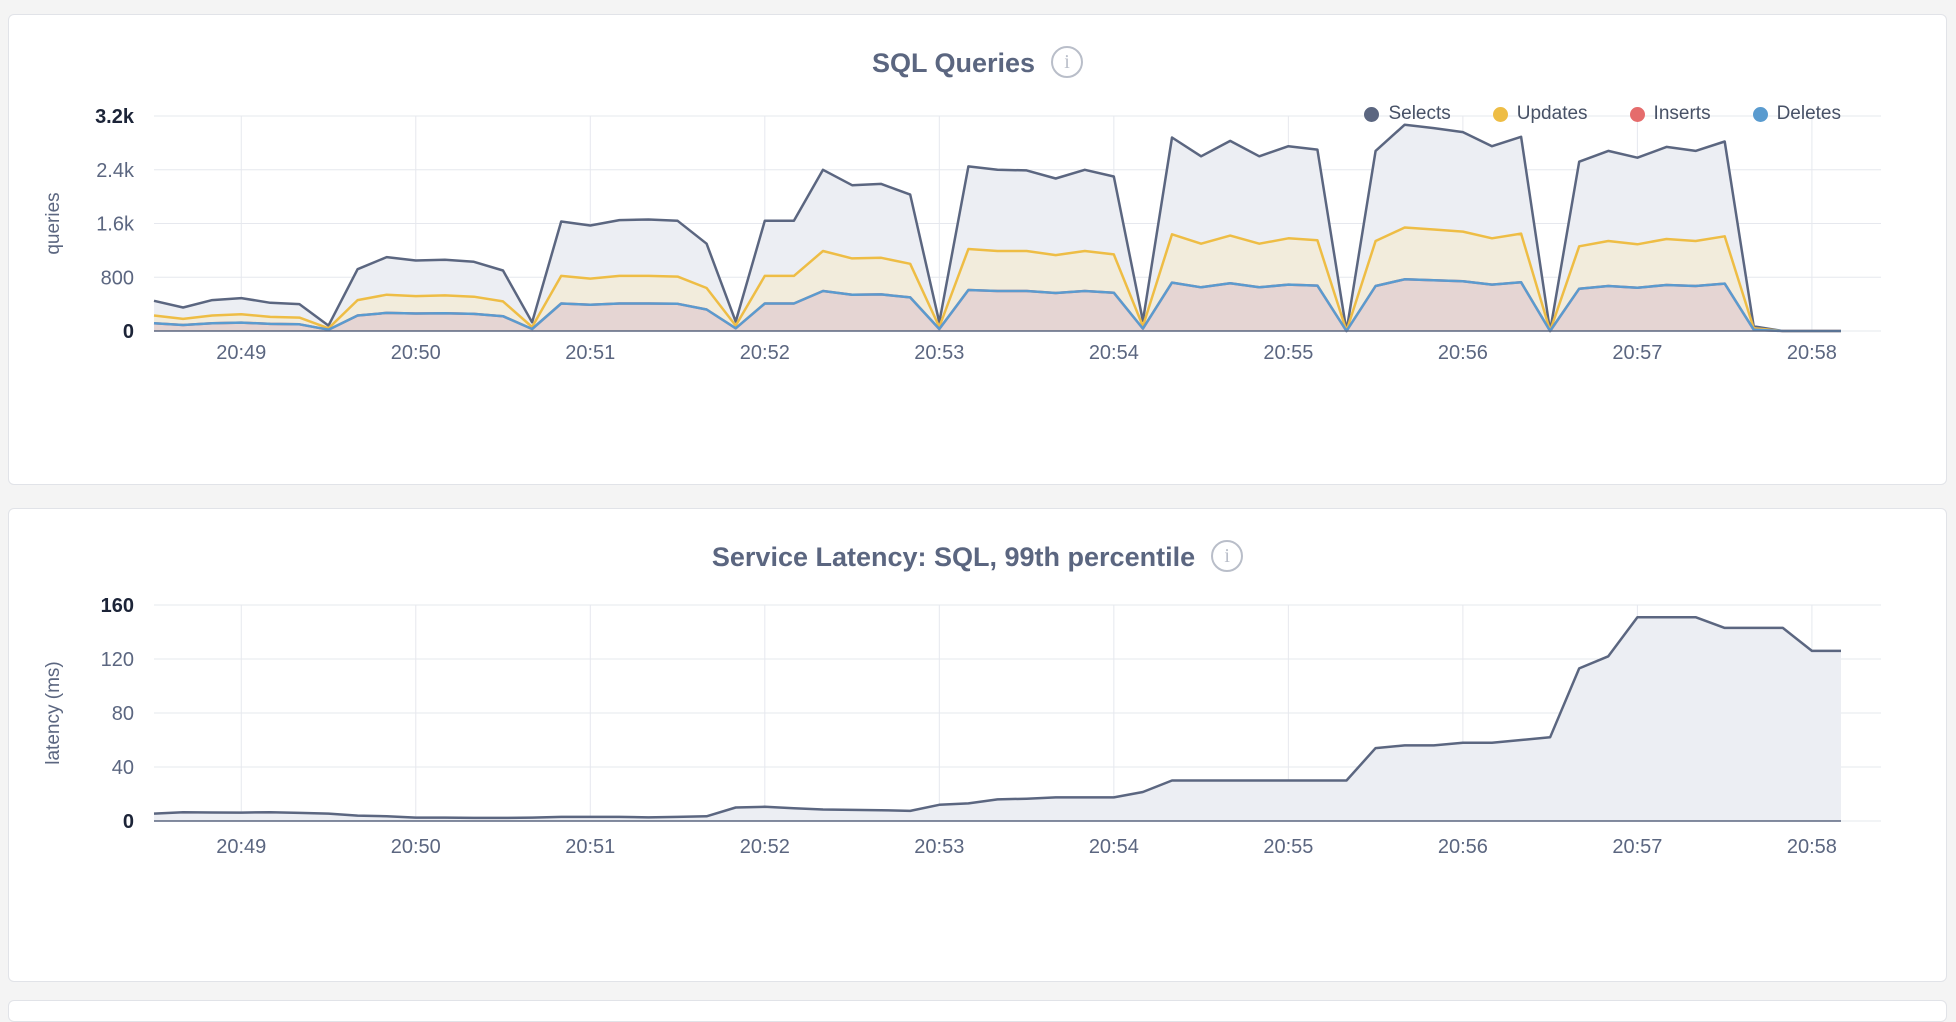 This screenshot has height=1022, width=1956. I want to click on y-tick-label: 40, so click(123, 768).